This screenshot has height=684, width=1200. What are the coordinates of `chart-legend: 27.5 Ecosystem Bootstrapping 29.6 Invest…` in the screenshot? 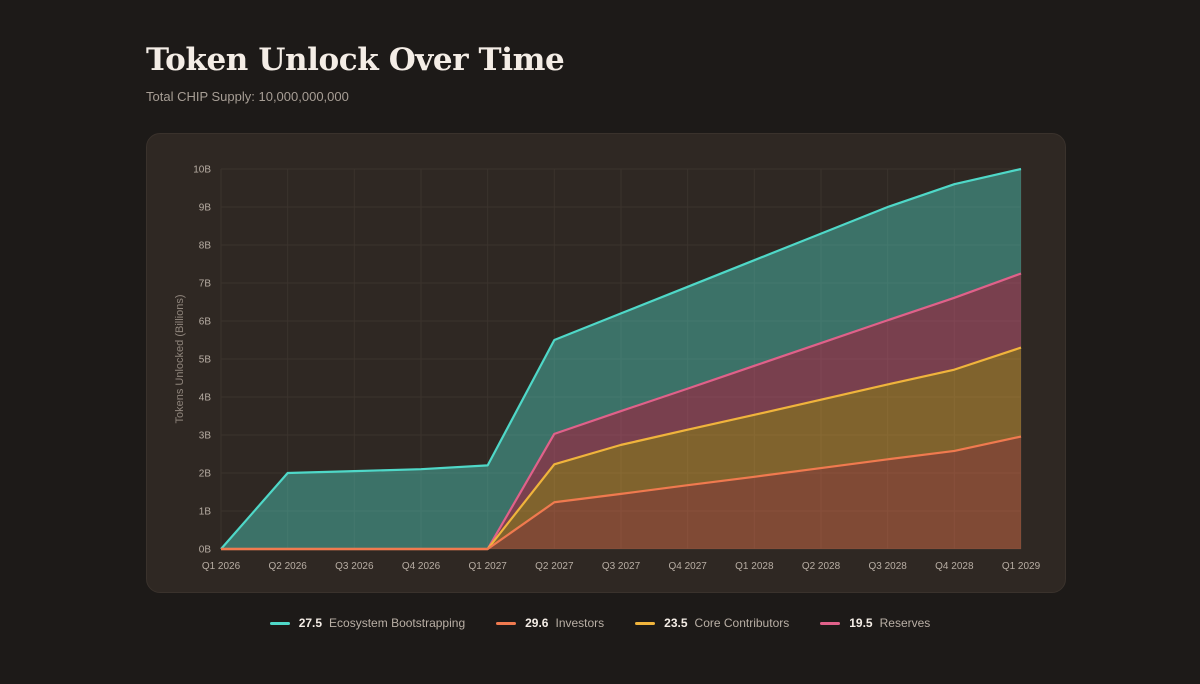 It's located at (600, 623).